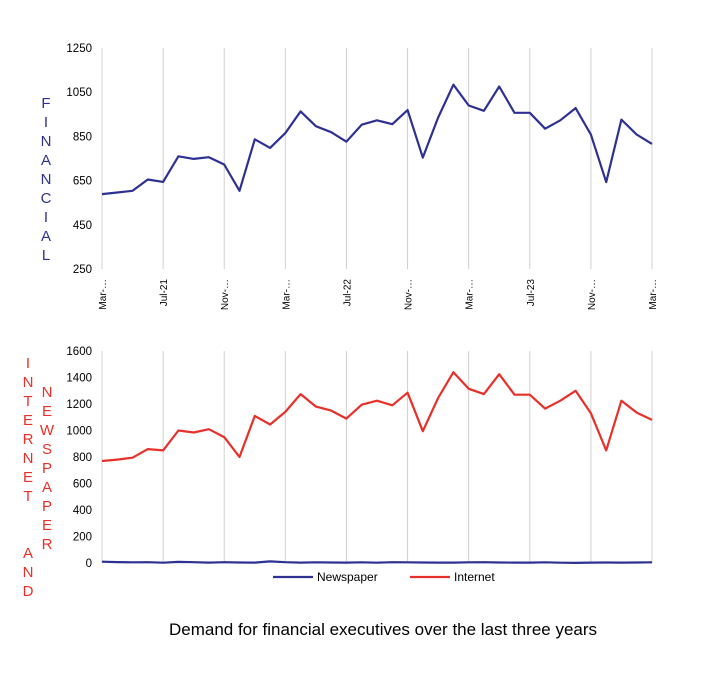  I want to click on y-tick-label: 1600, so click(79, 352).